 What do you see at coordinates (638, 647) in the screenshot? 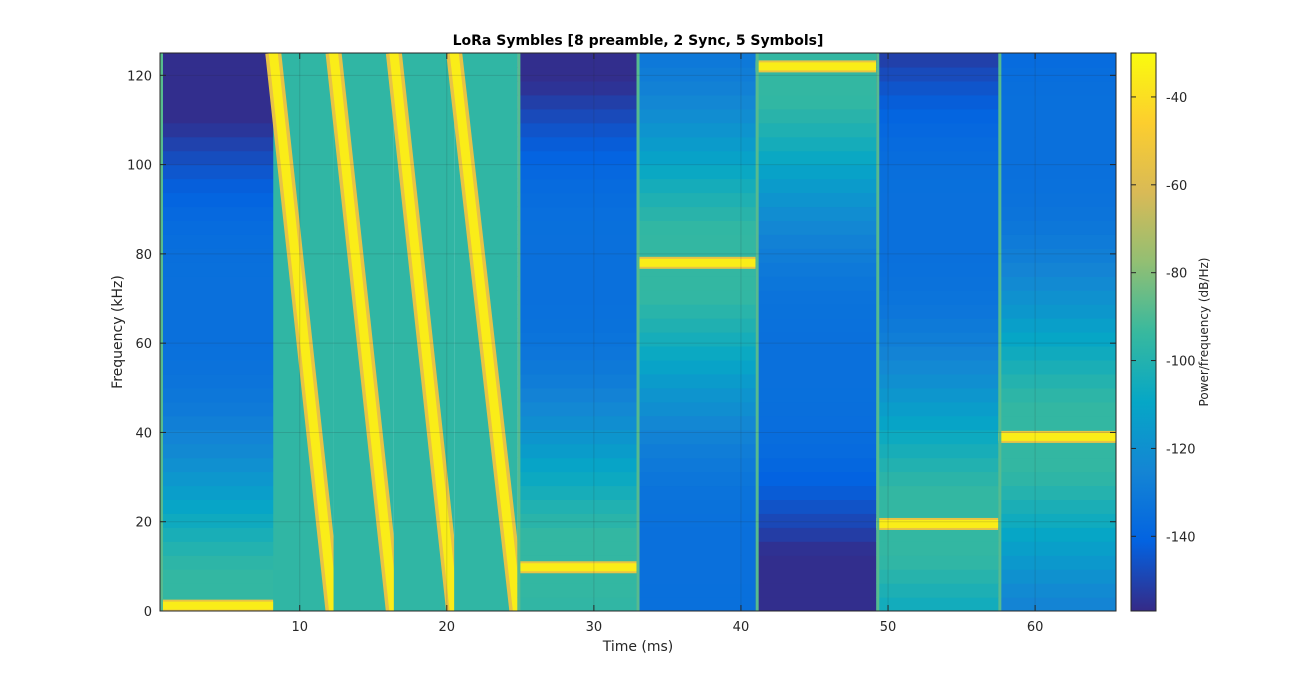
I see `x-axis-label: Time (ms)` at bounding box center [638, 647].